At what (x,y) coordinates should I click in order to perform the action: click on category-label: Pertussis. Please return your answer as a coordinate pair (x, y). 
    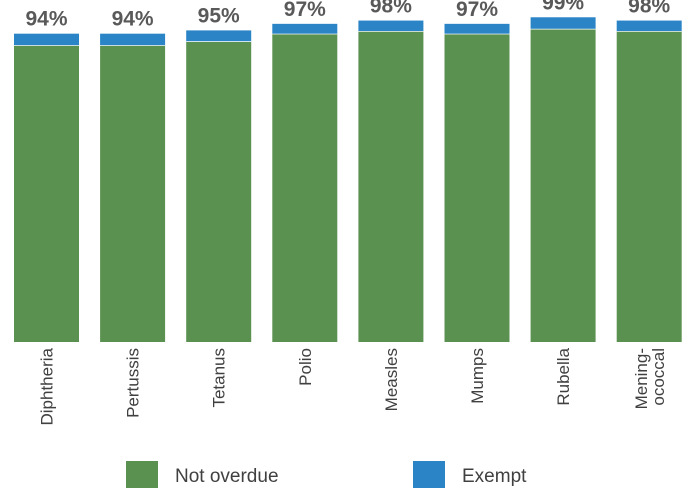
    Looking at the image, I should click on (133, 383).